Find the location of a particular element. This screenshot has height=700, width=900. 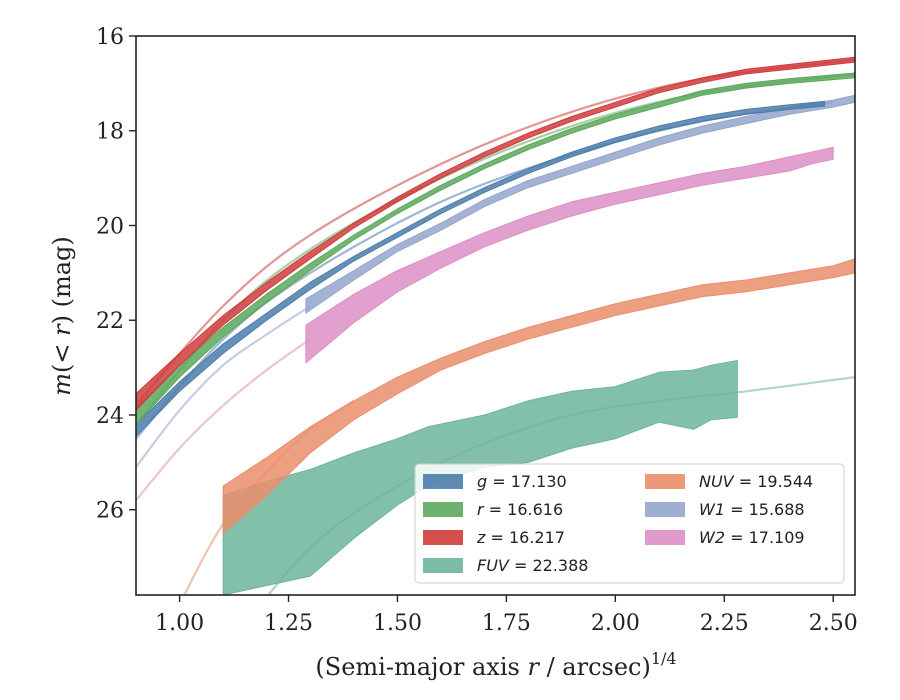

legend-label-z: z = 16.217 is located at coordinates (520, 537).